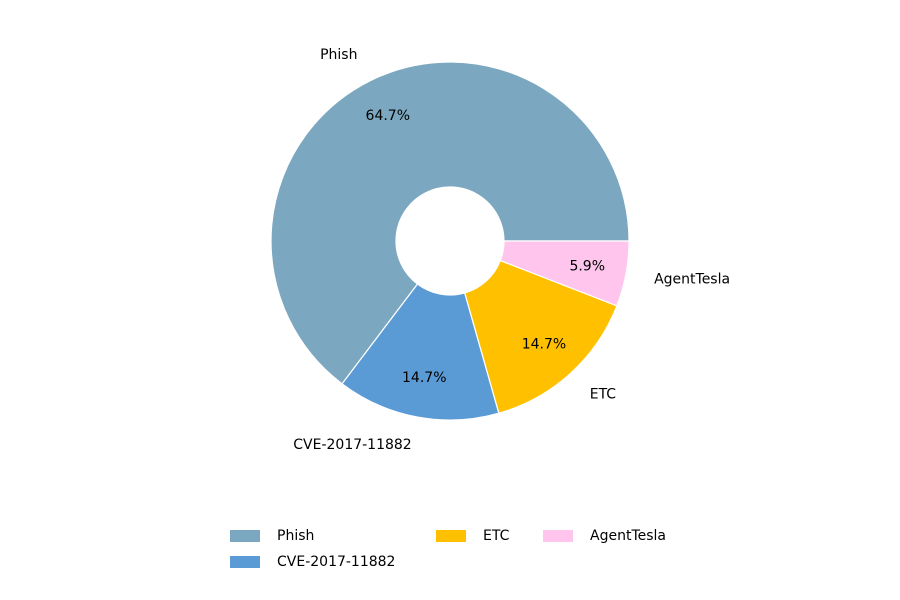 This screenshot has width=900, height=600. What do you see at coordinates (338, 55) in the screenshot?
I see `slice-label: Phish` at bounding box center [338, 55].